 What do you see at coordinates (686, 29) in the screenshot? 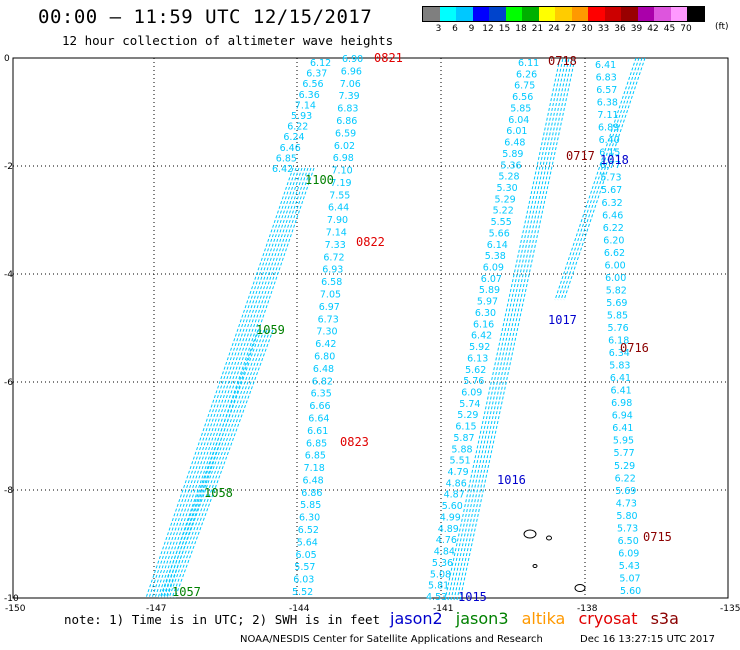
I see `scale-label: 70` at bounding box center [686, 29].